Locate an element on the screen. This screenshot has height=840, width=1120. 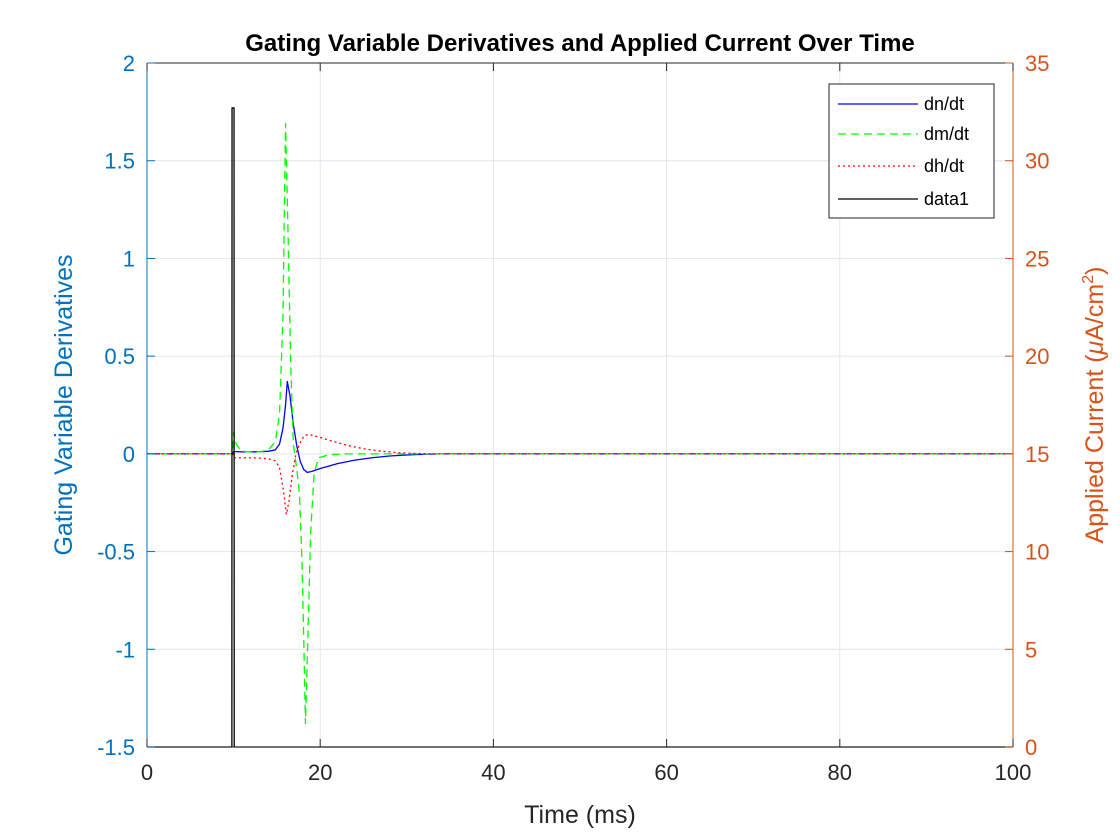
legend-label-dn-dt: dn/dt is located at coordinates (944, 104).